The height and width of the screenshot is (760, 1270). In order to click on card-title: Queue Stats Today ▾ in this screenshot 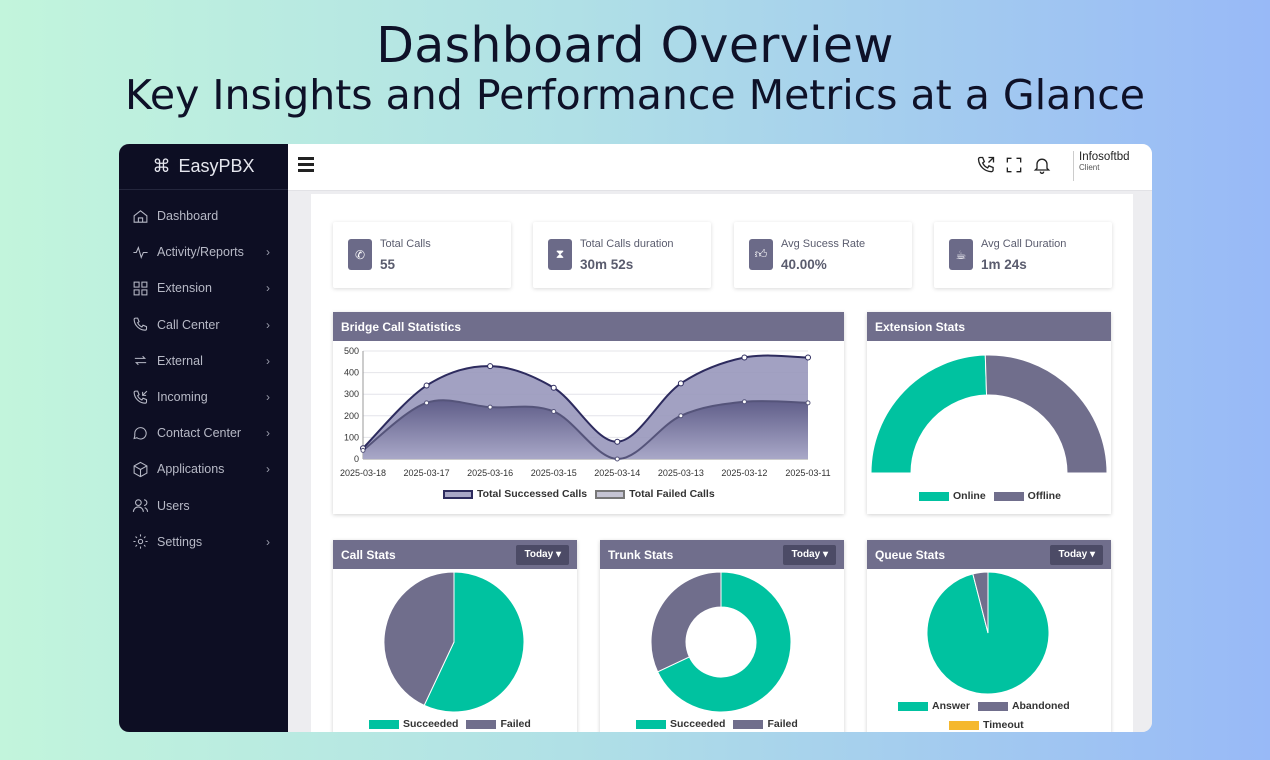, I will do `click(989, 554)`.